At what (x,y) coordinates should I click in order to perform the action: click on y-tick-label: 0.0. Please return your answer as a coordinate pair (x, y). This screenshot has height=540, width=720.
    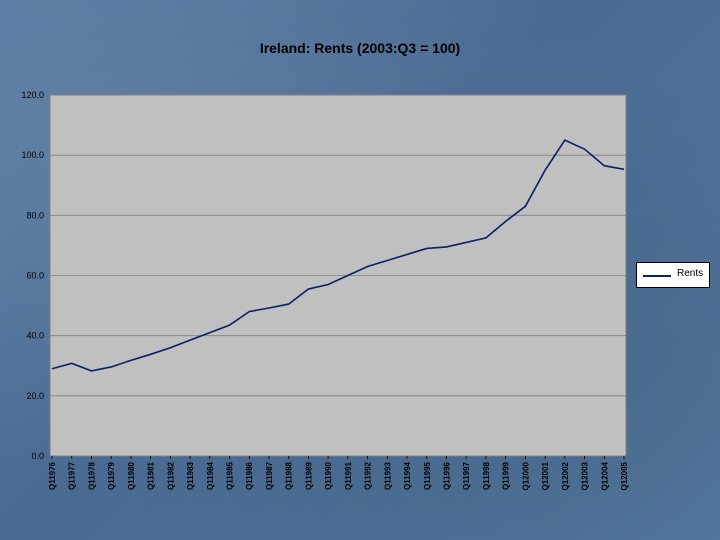
    Looking at the image, I should click on (37, 456).